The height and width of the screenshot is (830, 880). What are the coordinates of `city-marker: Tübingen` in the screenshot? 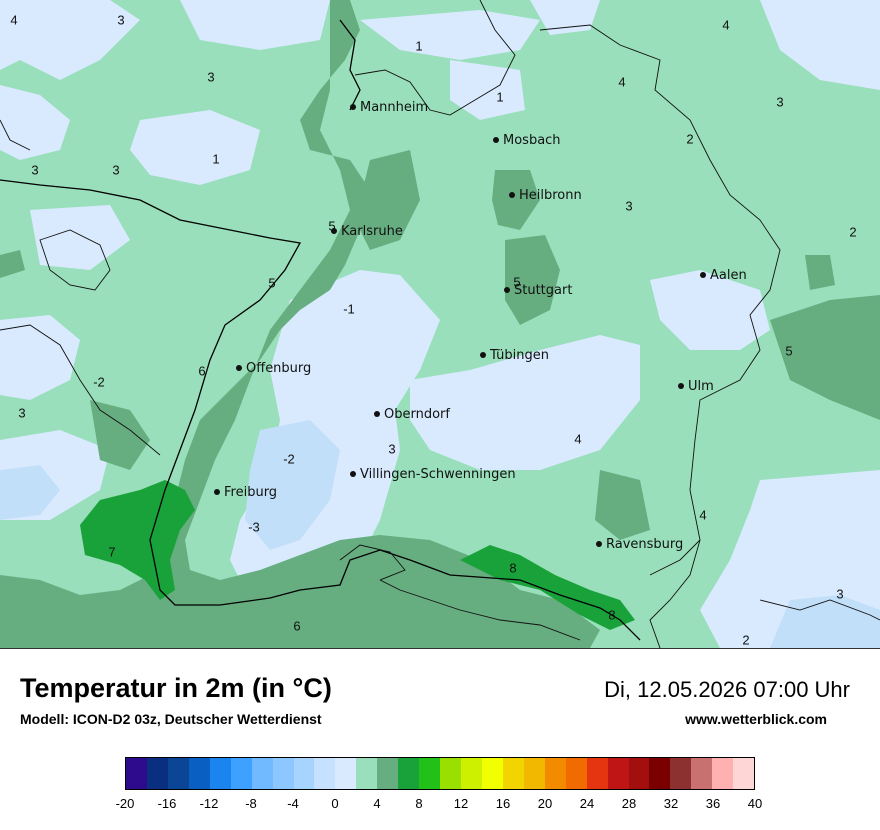 It's located at (514, 356).